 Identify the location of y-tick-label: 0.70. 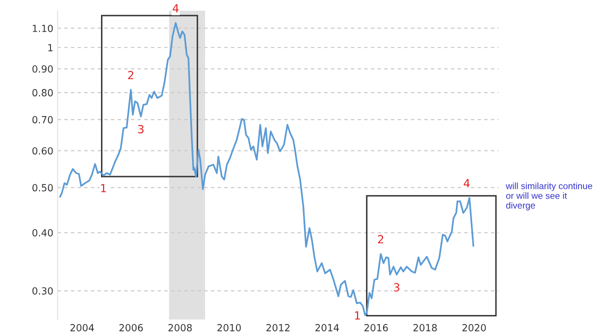
(42, 120).